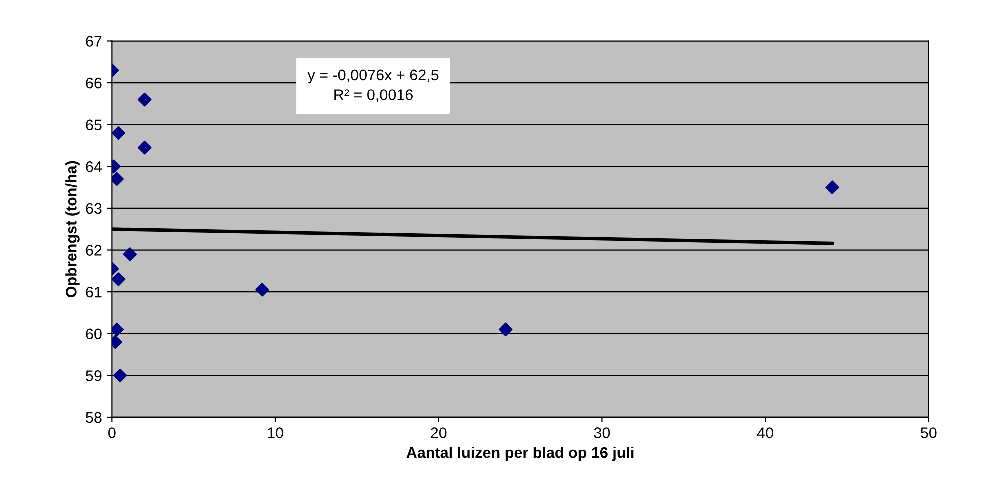  Describe the element at coordinates (94, 208) in the screenshot. I see `y-tick-label: 63` at that location.